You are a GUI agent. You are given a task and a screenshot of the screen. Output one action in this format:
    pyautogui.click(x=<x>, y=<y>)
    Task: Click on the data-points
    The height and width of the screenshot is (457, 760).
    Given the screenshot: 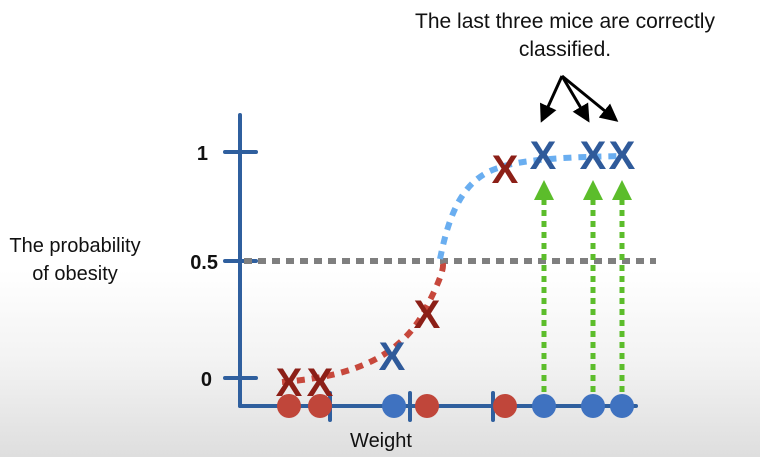 What is the action you would take?
    pyautogui.click(x=455, y=406)
    